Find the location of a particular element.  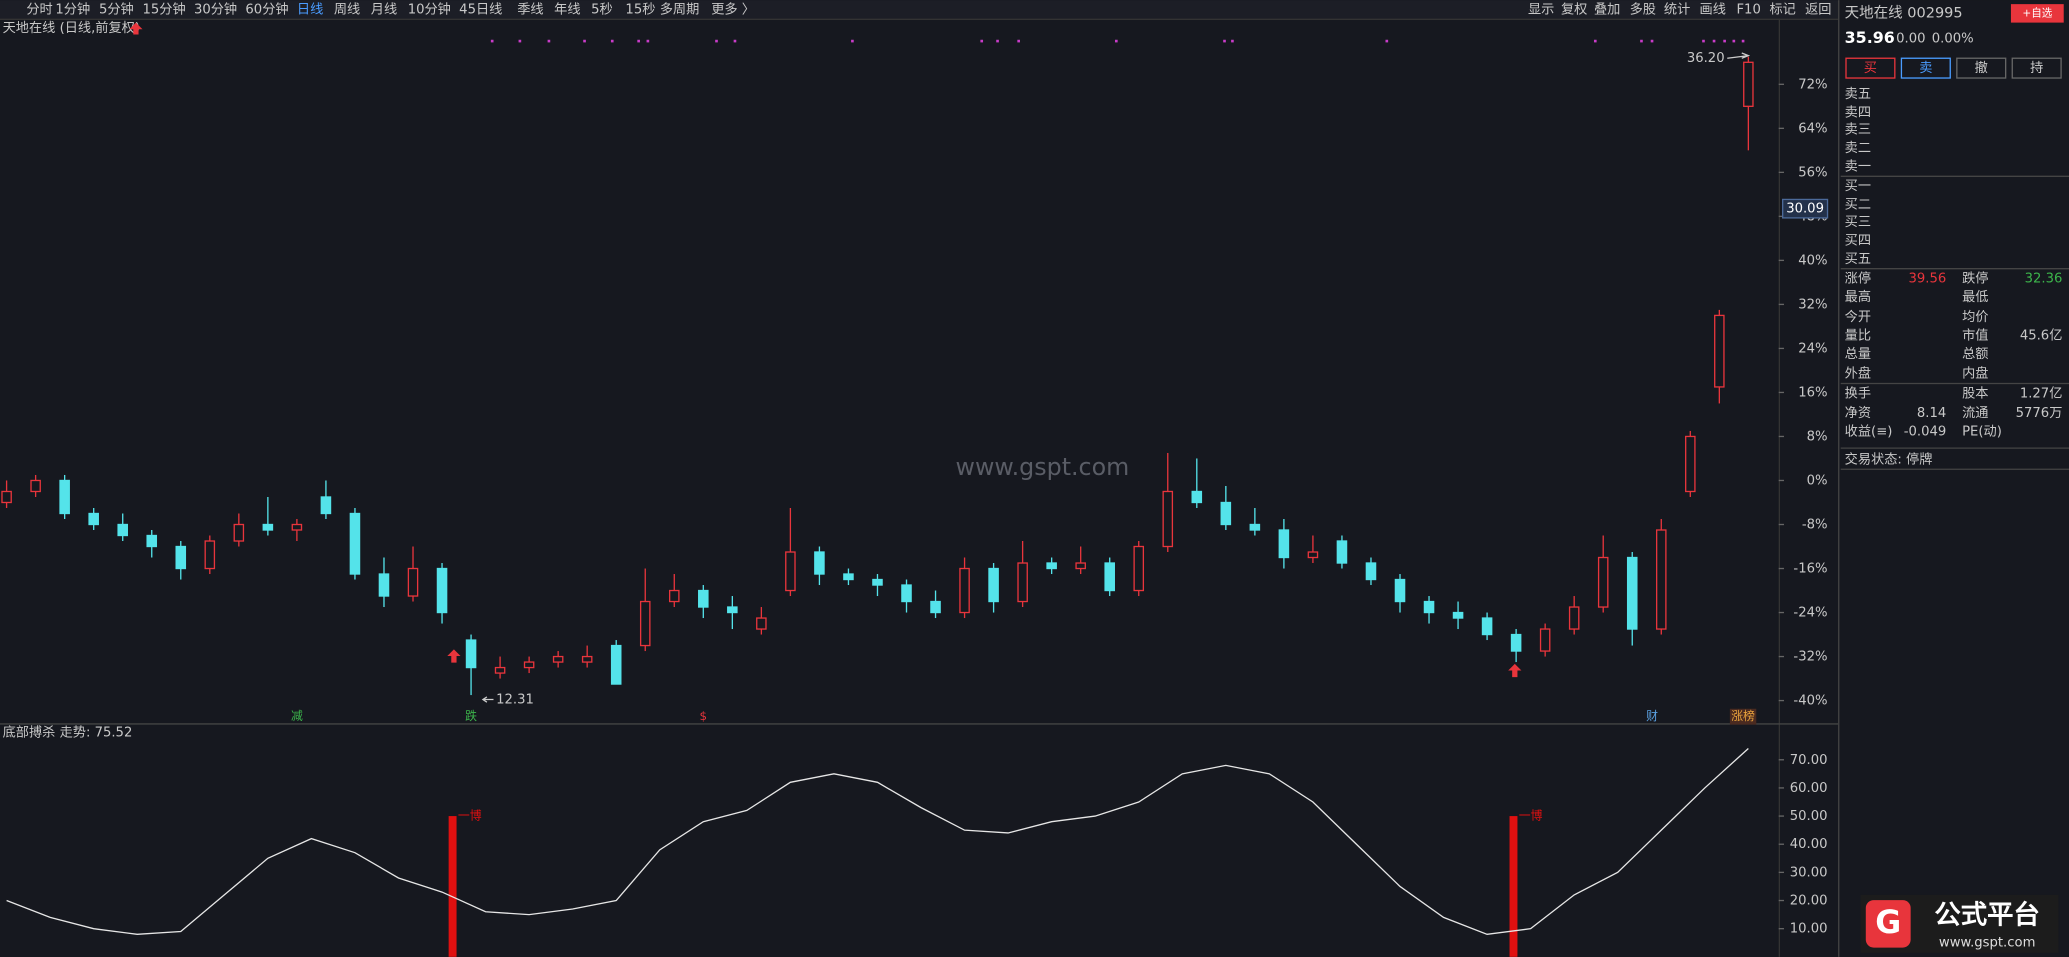

period-tab: 月线 is located at coordinates (384, 9).